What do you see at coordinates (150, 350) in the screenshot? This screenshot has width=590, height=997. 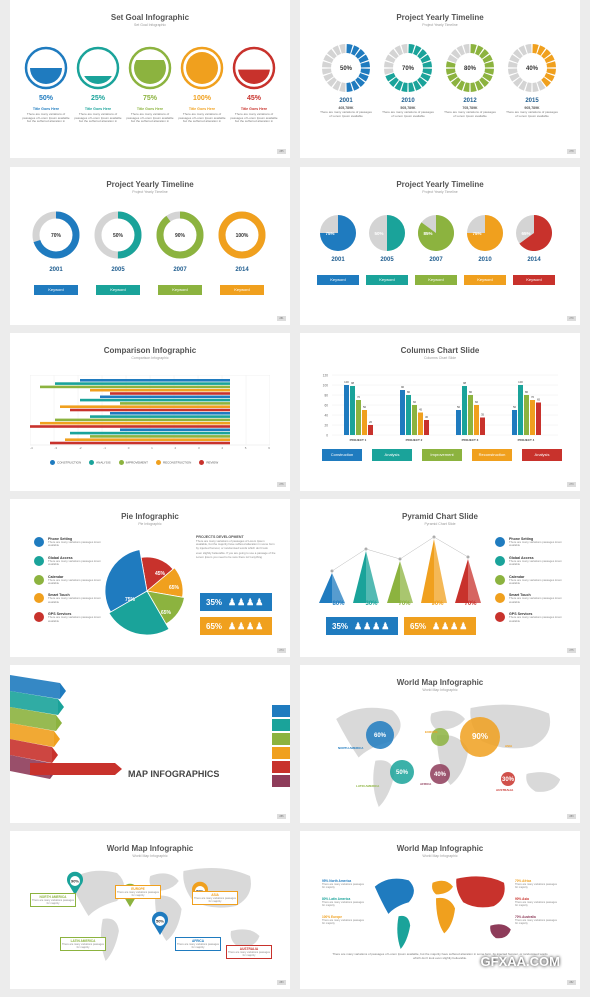 I see `slide-title: Comparison Infographic` at bounding box center [150, 350].